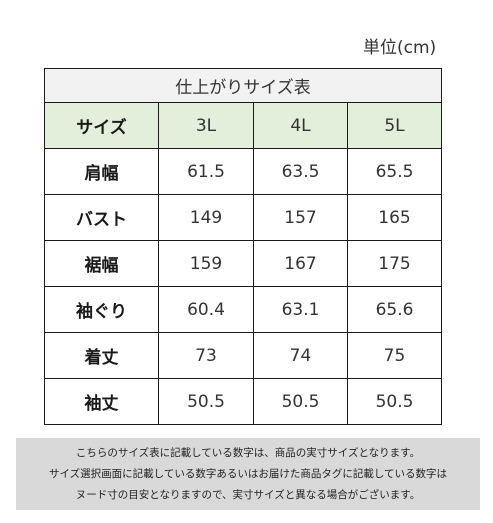 This screenshot has width=493, height=523. What do you see at coordinates (300, 309) in the screenshot?
I see `table-cell: 63.1` at bounding box center [300, 309].